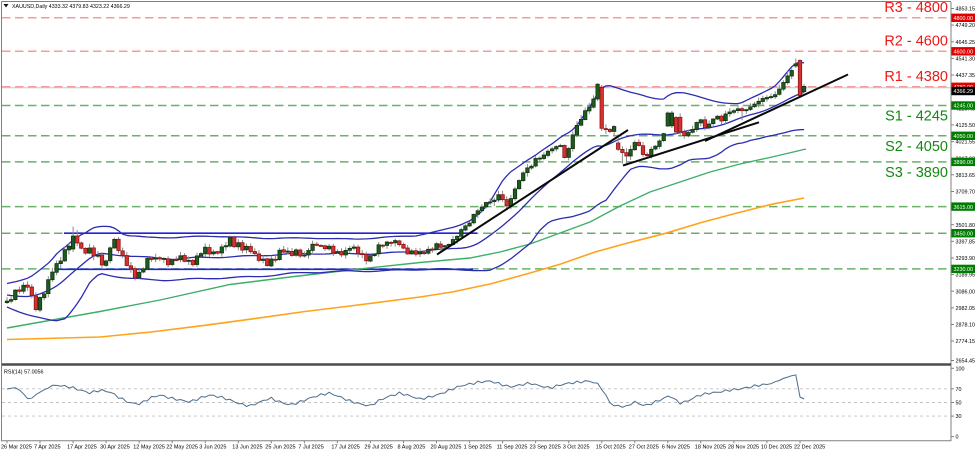 Image resolution: width=975 pixels, height=457 pixels. Describe the element at coordinates (965, 26) in the screenshot. I see `svg-text: 4749.20` at that location.